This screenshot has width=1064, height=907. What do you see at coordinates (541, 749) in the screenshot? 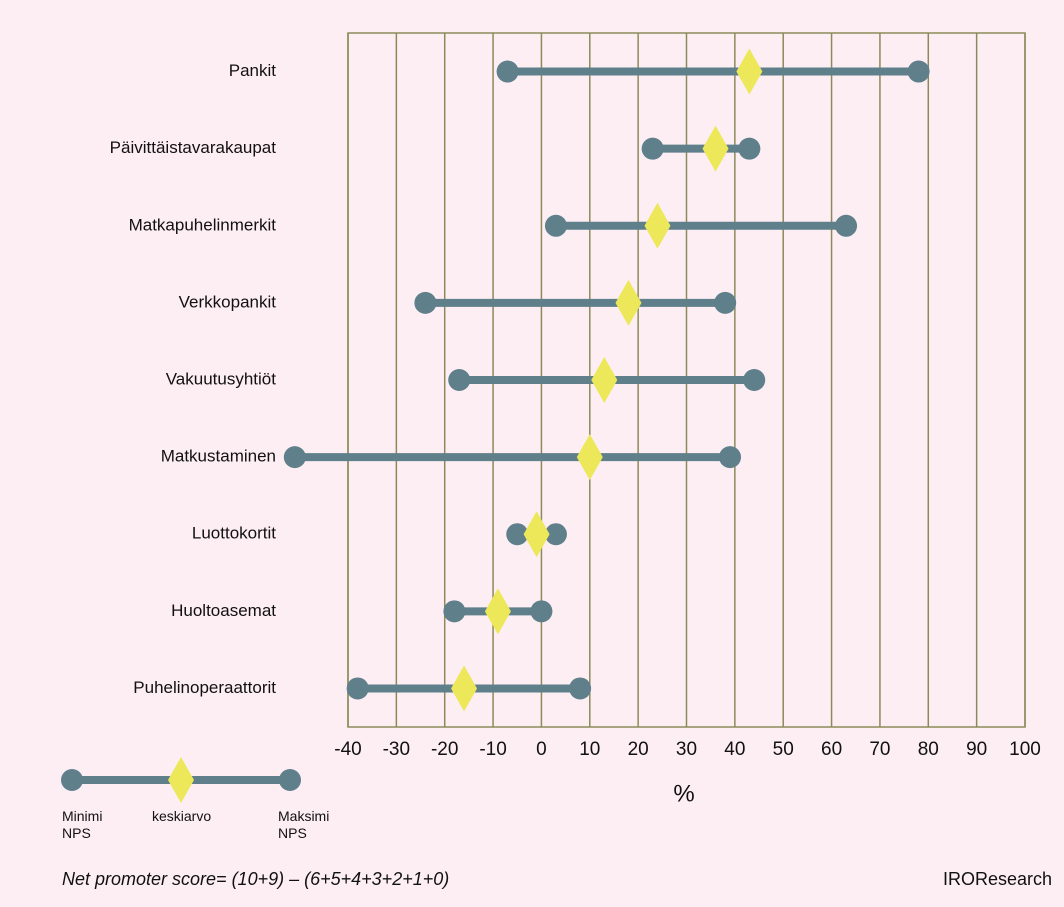
I see `x-tick-label: 0` at bounding box center [541, 749].